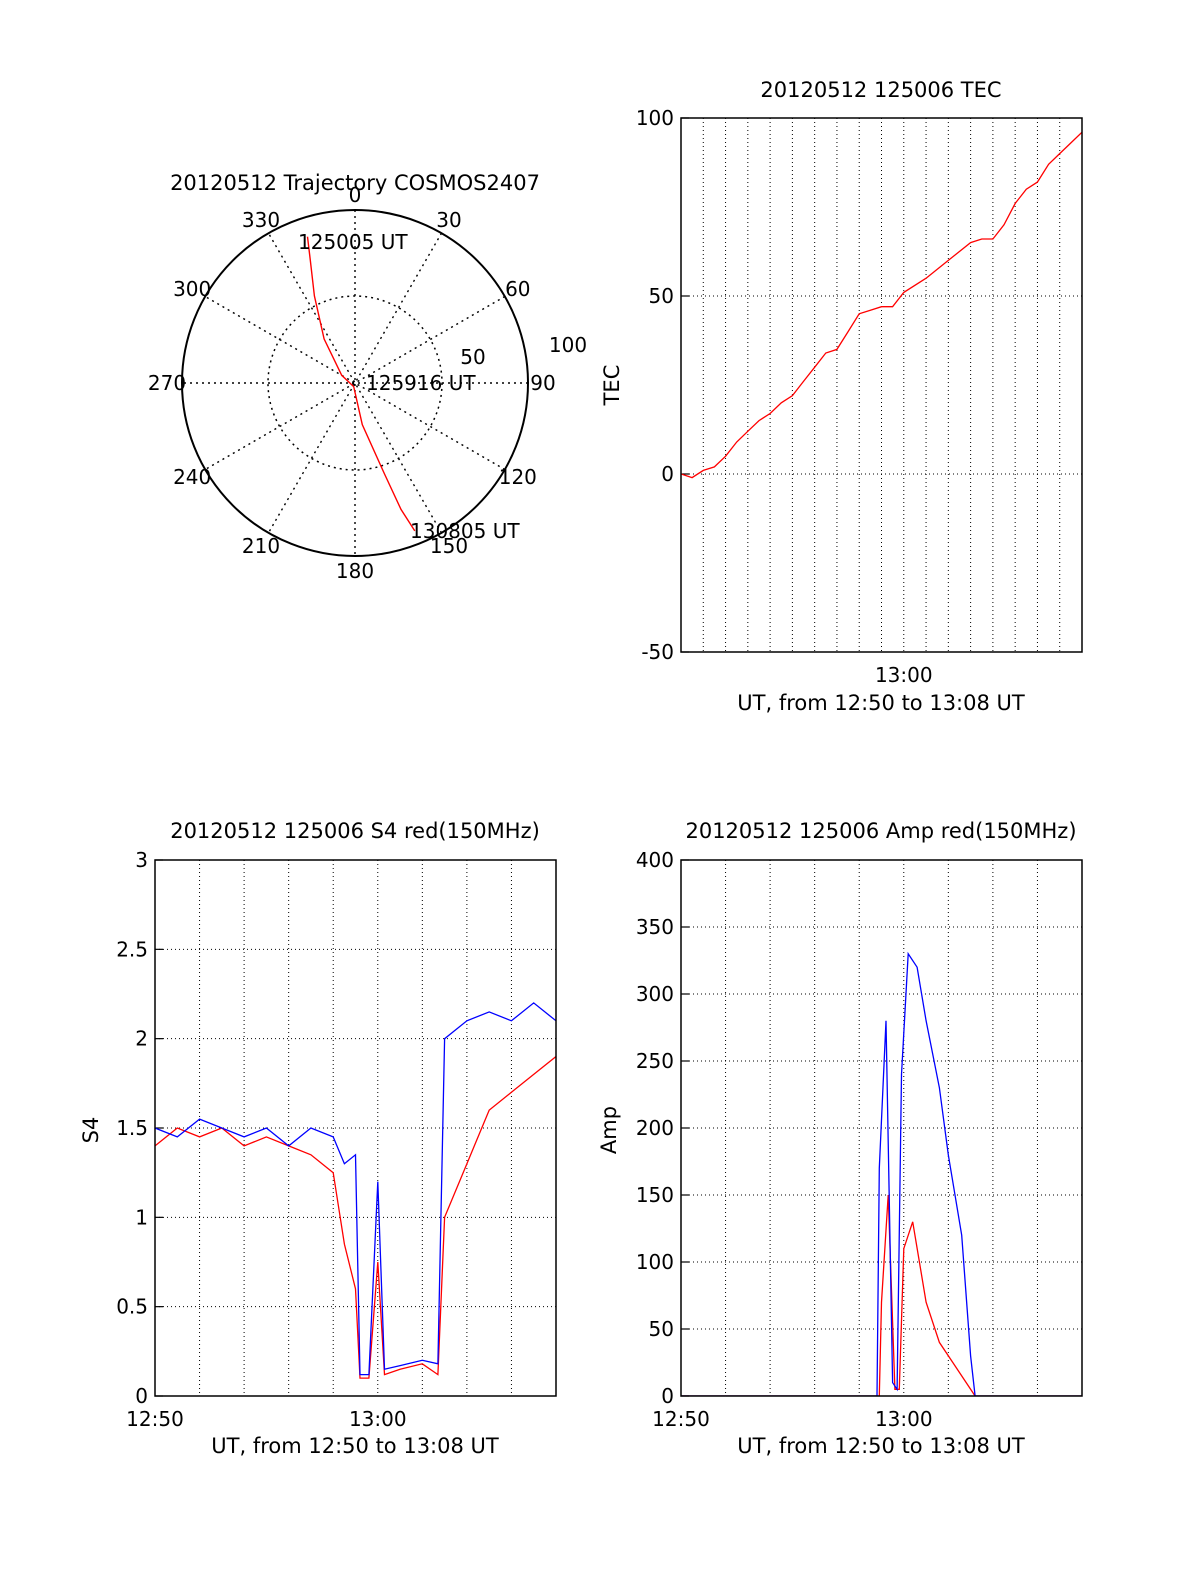  I want to click on s4-title: 20120512 125006 S4 red(150MHz), so click(355, 831).